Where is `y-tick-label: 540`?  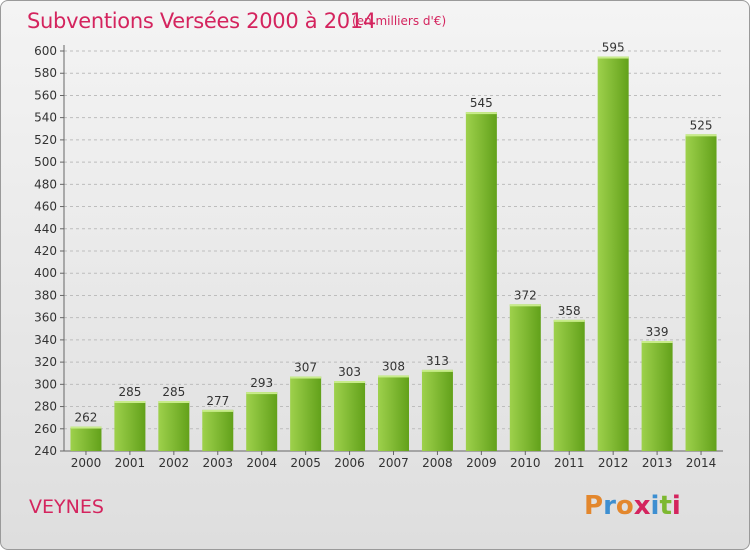 y-tick-label: 540 is located at coordinates (45, 118).